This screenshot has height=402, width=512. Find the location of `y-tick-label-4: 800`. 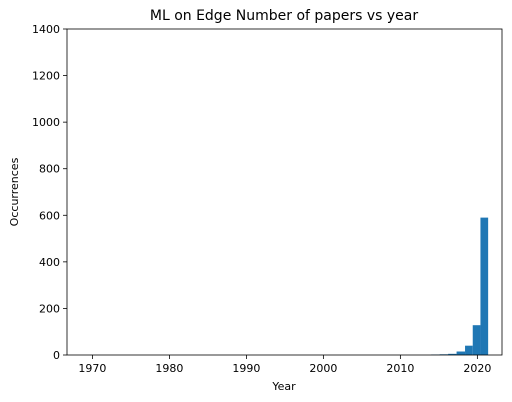

y-tick-label-4: 800 is located at coordinates (49, 169).